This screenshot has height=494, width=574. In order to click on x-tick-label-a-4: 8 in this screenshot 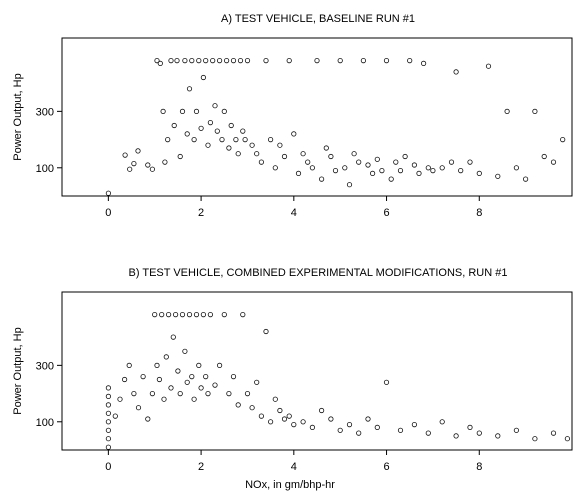, I will do `click(479, 213)`.